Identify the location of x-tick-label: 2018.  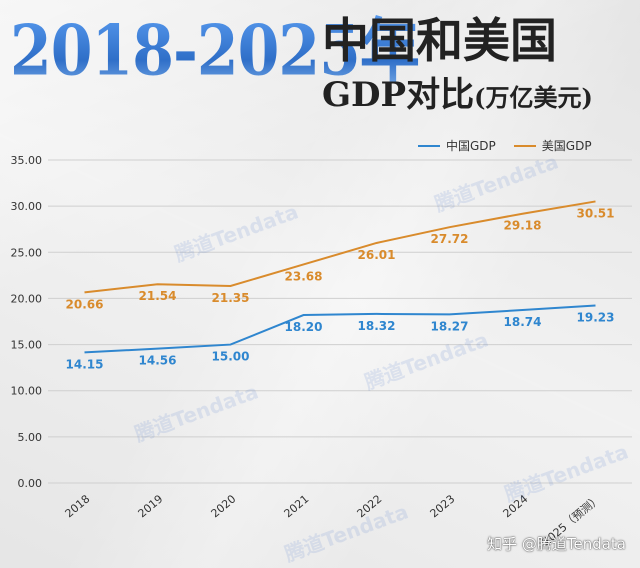
(78, 506).